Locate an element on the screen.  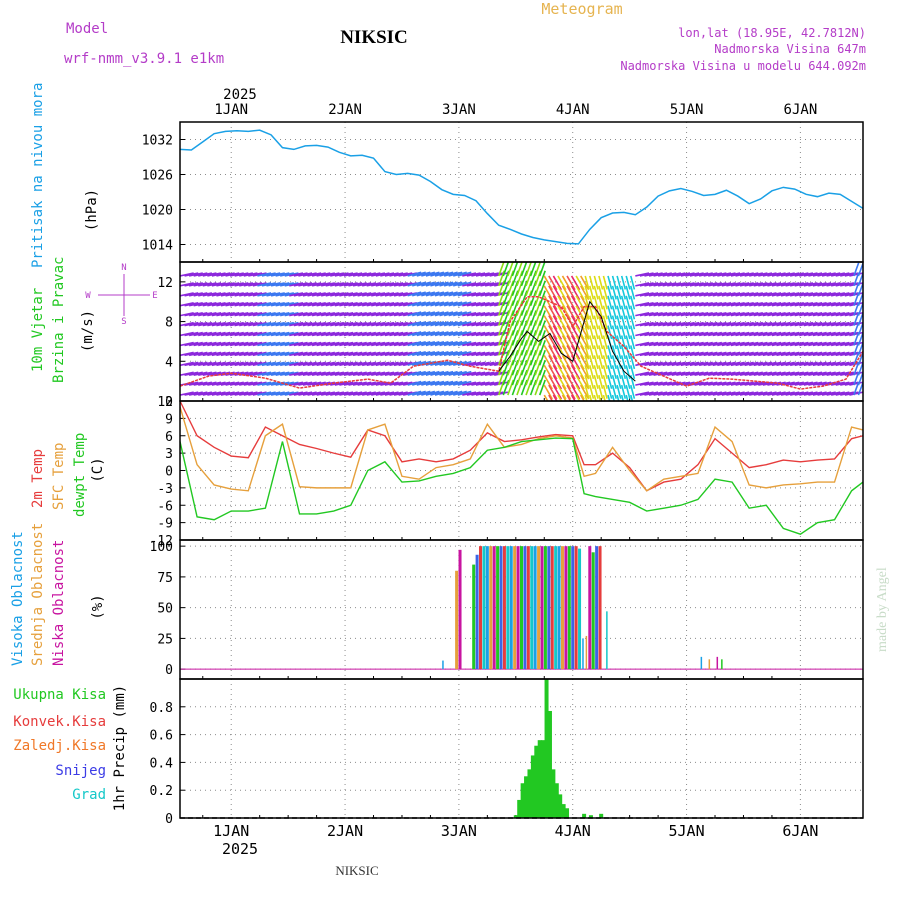
graupel-label: Grad is located at coordinates (89, 795).